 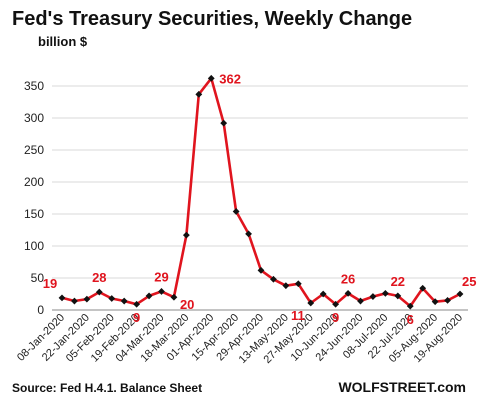 What do you see at coordinates (50, 283) in the screenshot?
I see `data-label: 19` at bounding box center [50, 283].